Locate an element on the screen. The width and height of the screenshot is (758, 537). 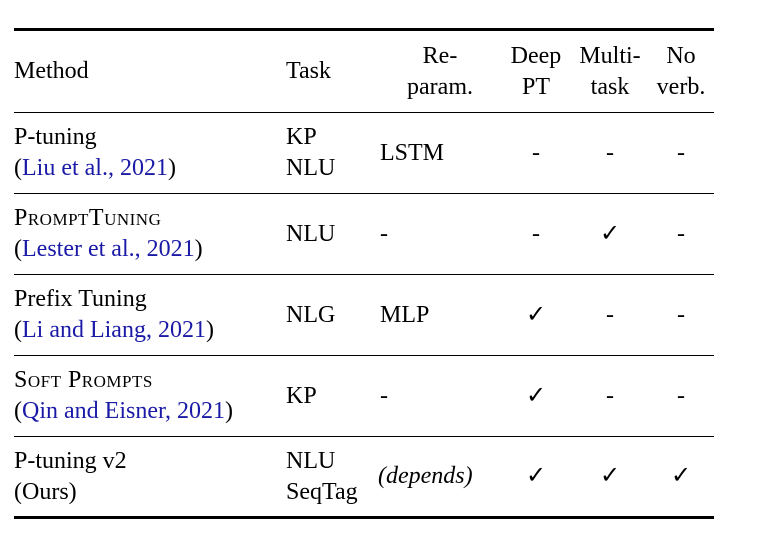
cell-method: Prefix Tuning (Li and Liang, 2021) is located at coordinates (150, 315).